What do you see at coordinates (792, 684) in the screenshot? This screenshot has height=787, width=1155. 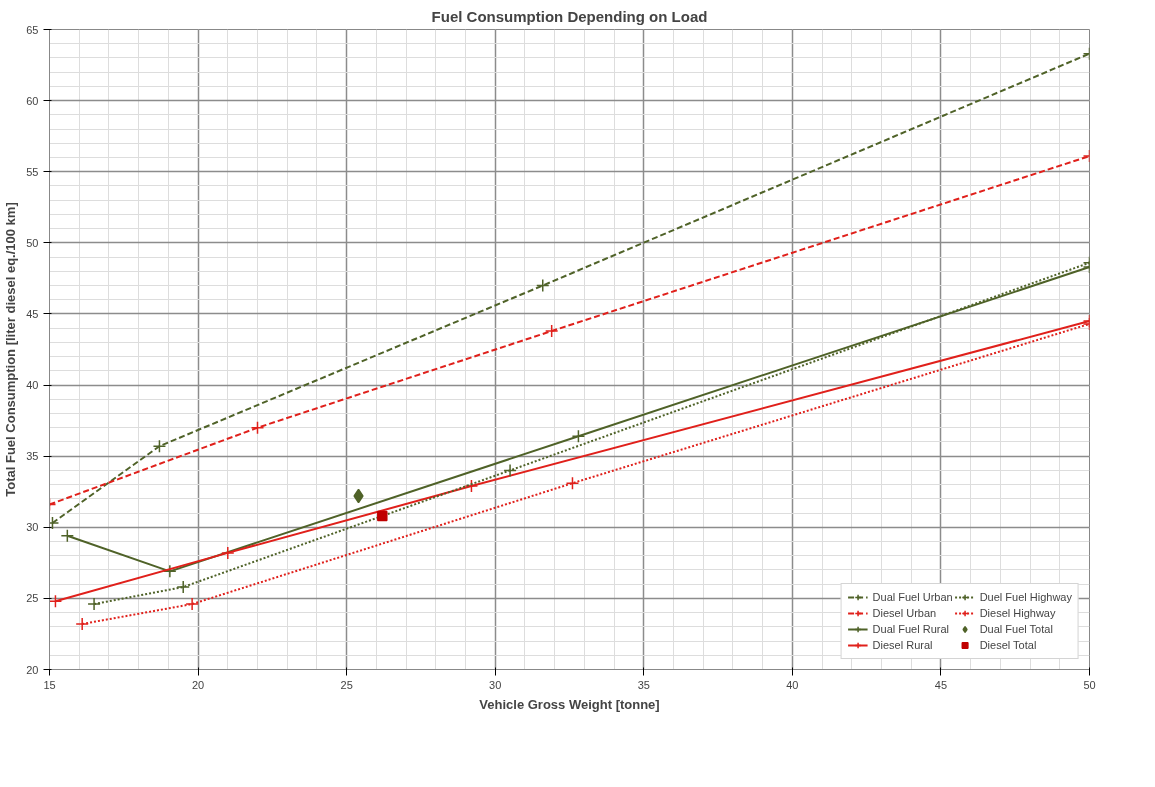 I see `x-tick-label: 40` at bounding box center [792, 684].